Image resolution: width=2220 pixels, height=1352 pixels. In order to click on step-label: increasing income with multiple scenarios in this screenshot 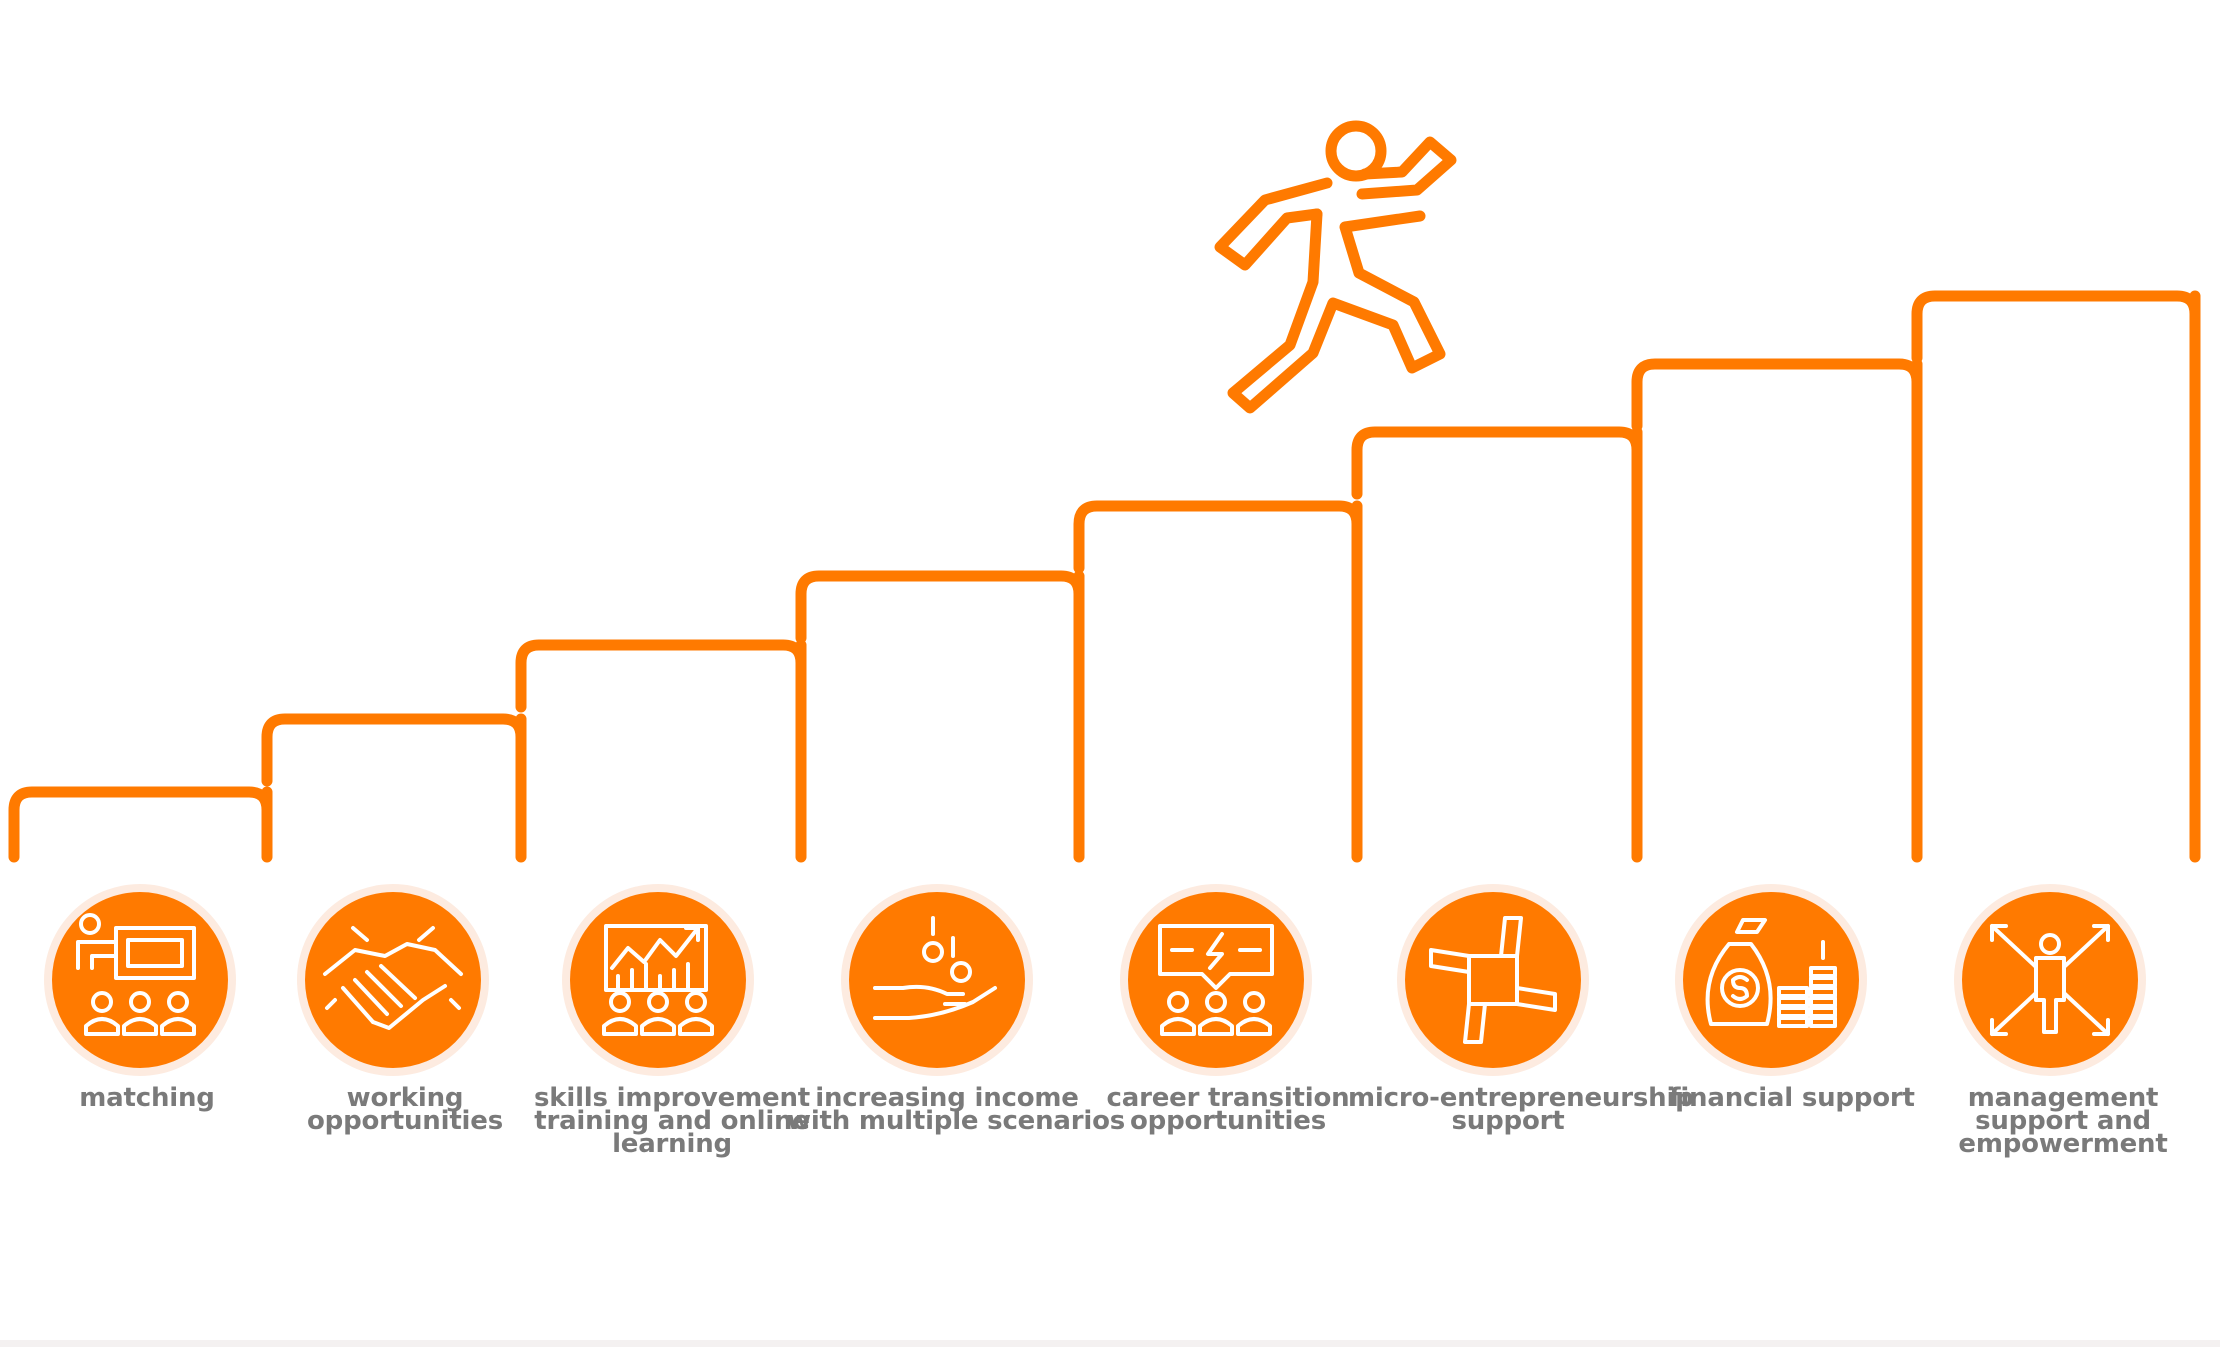, I will do `click(956, 1109)`.